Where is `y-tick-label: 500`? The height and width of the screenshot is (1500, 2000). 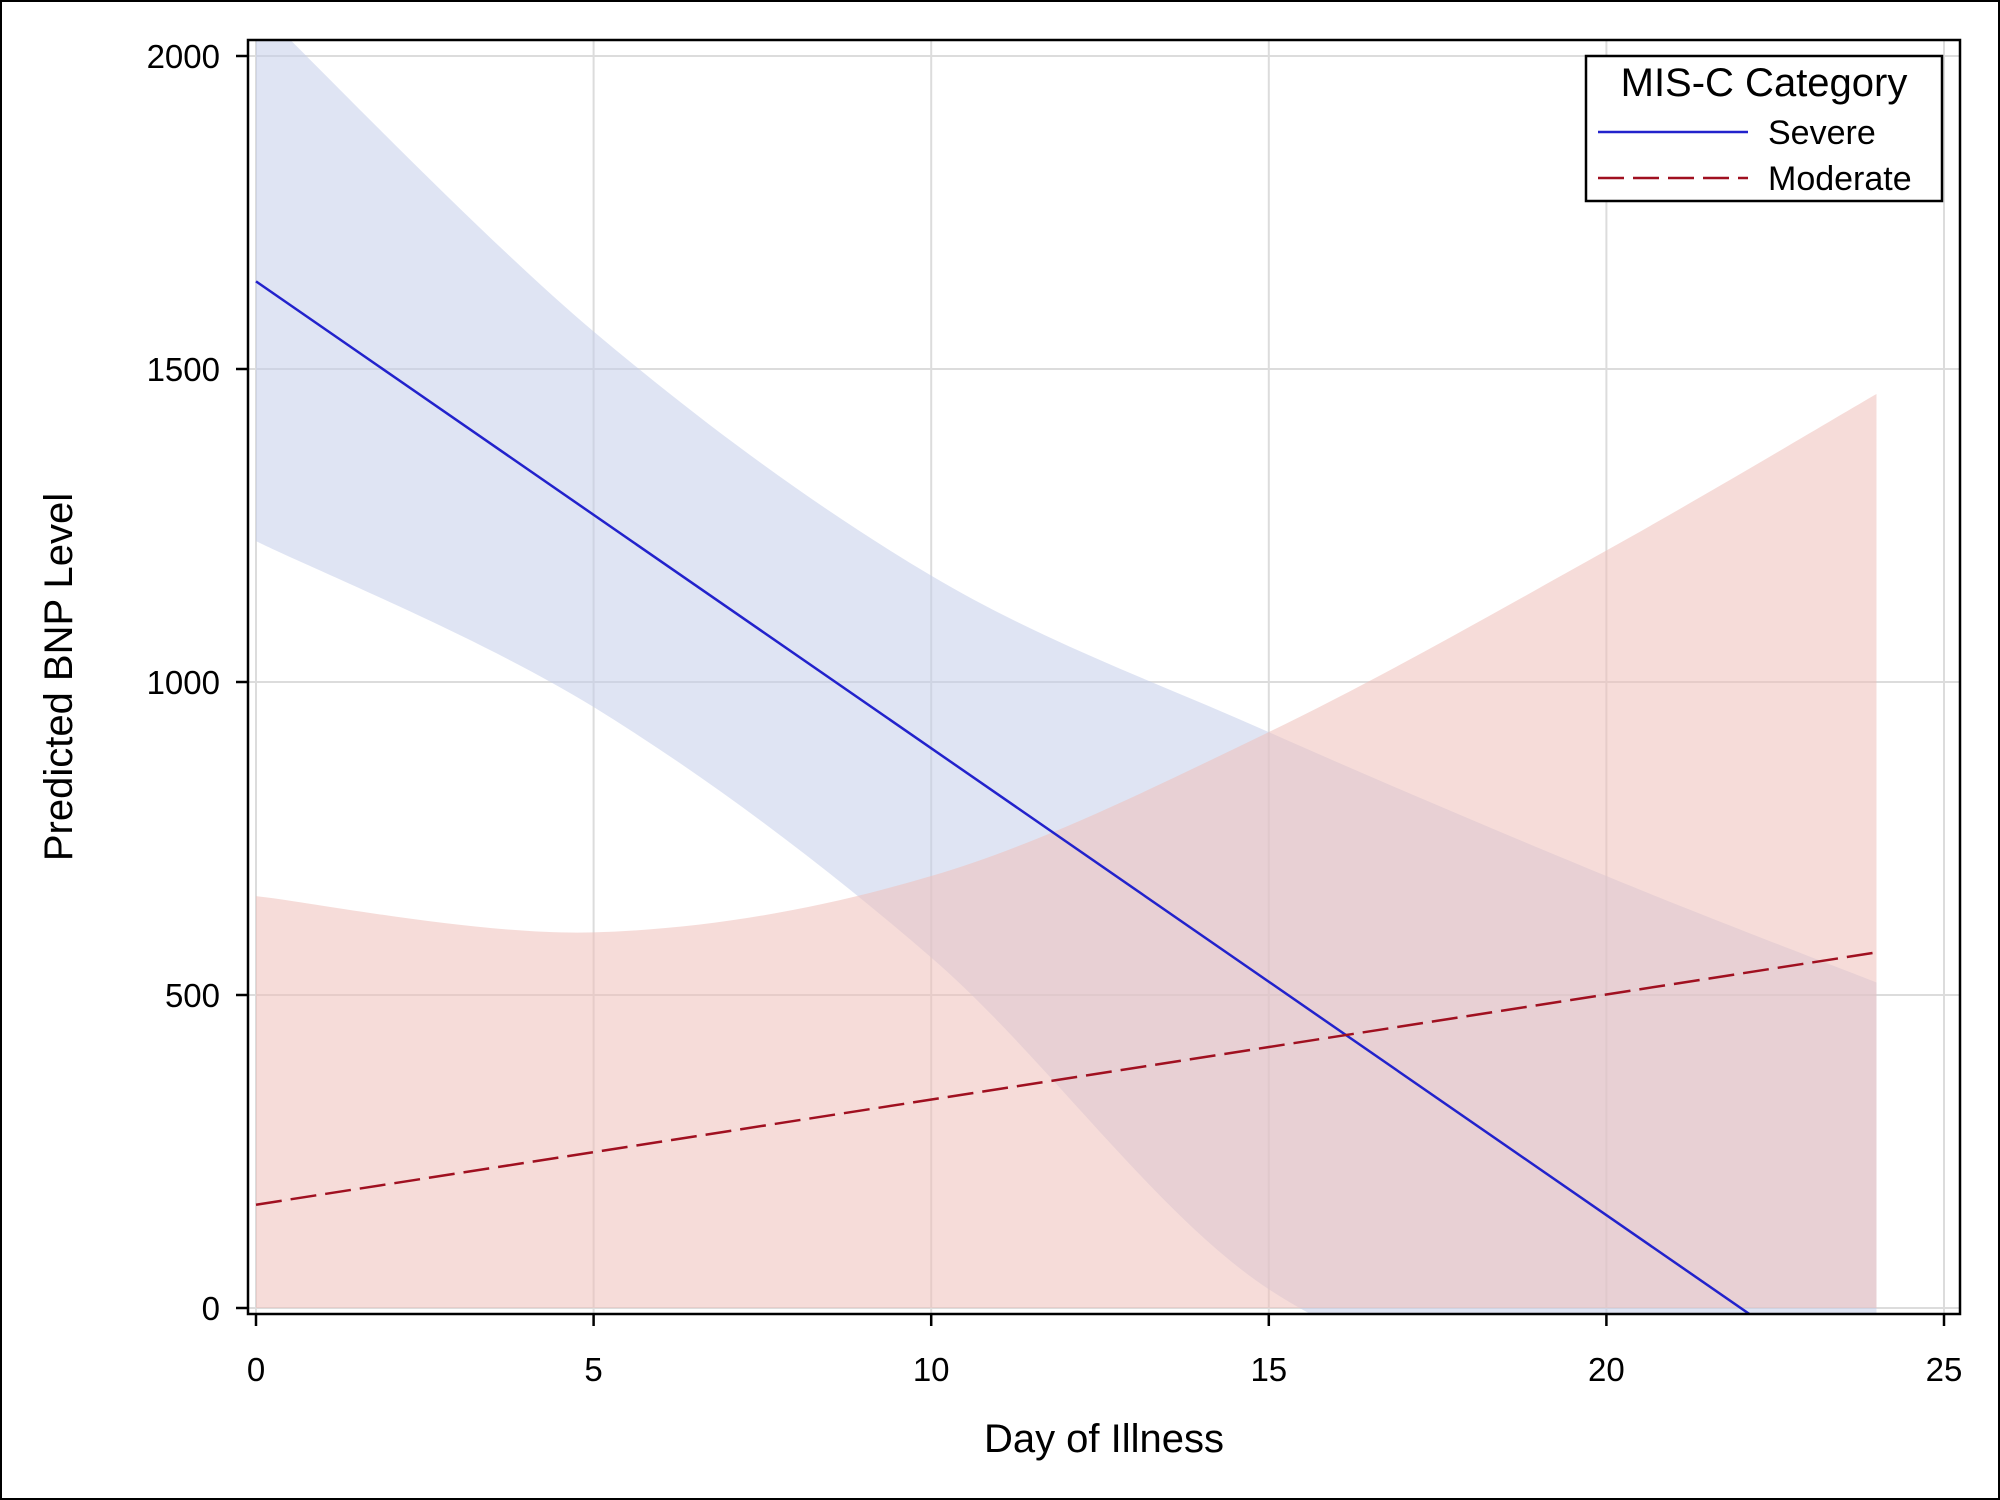
y-tick-label: 500 is located at coordinates (192, 995).